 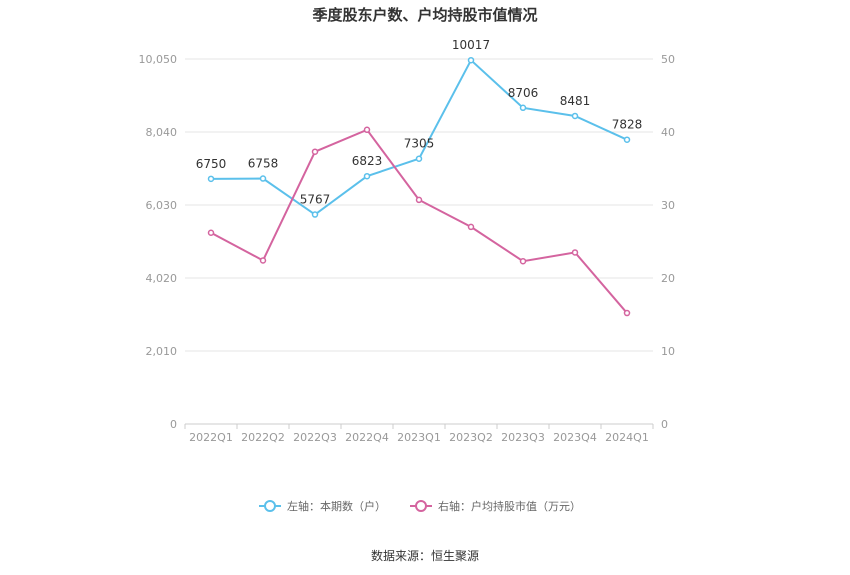 I want to click on legend-label: 右轴：户均持股市值（万元）, so click(x=509, y=506).